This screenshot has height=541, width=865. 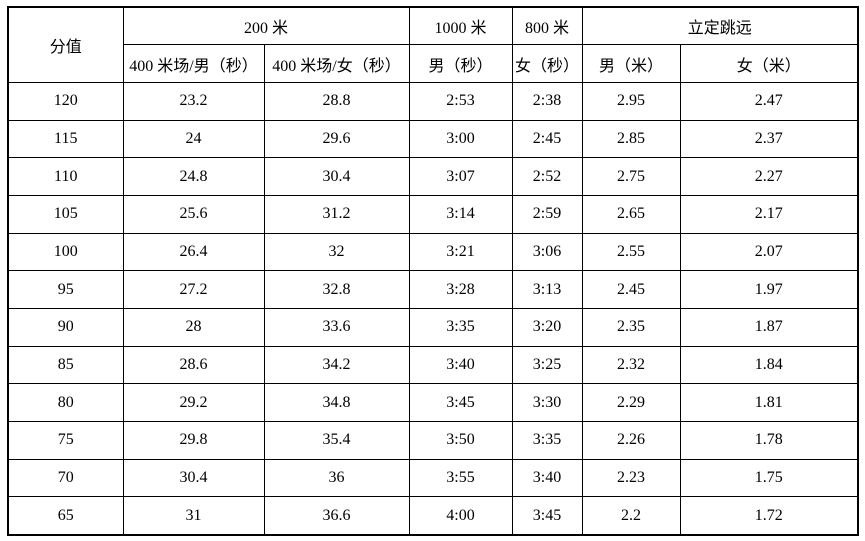 What do you see at coordinates (433, 365) in the screenshot?
I see `table-row: 85 28.6 34.2 3:40 3:25 2.32 1.84` at bounding box center [433, 365].